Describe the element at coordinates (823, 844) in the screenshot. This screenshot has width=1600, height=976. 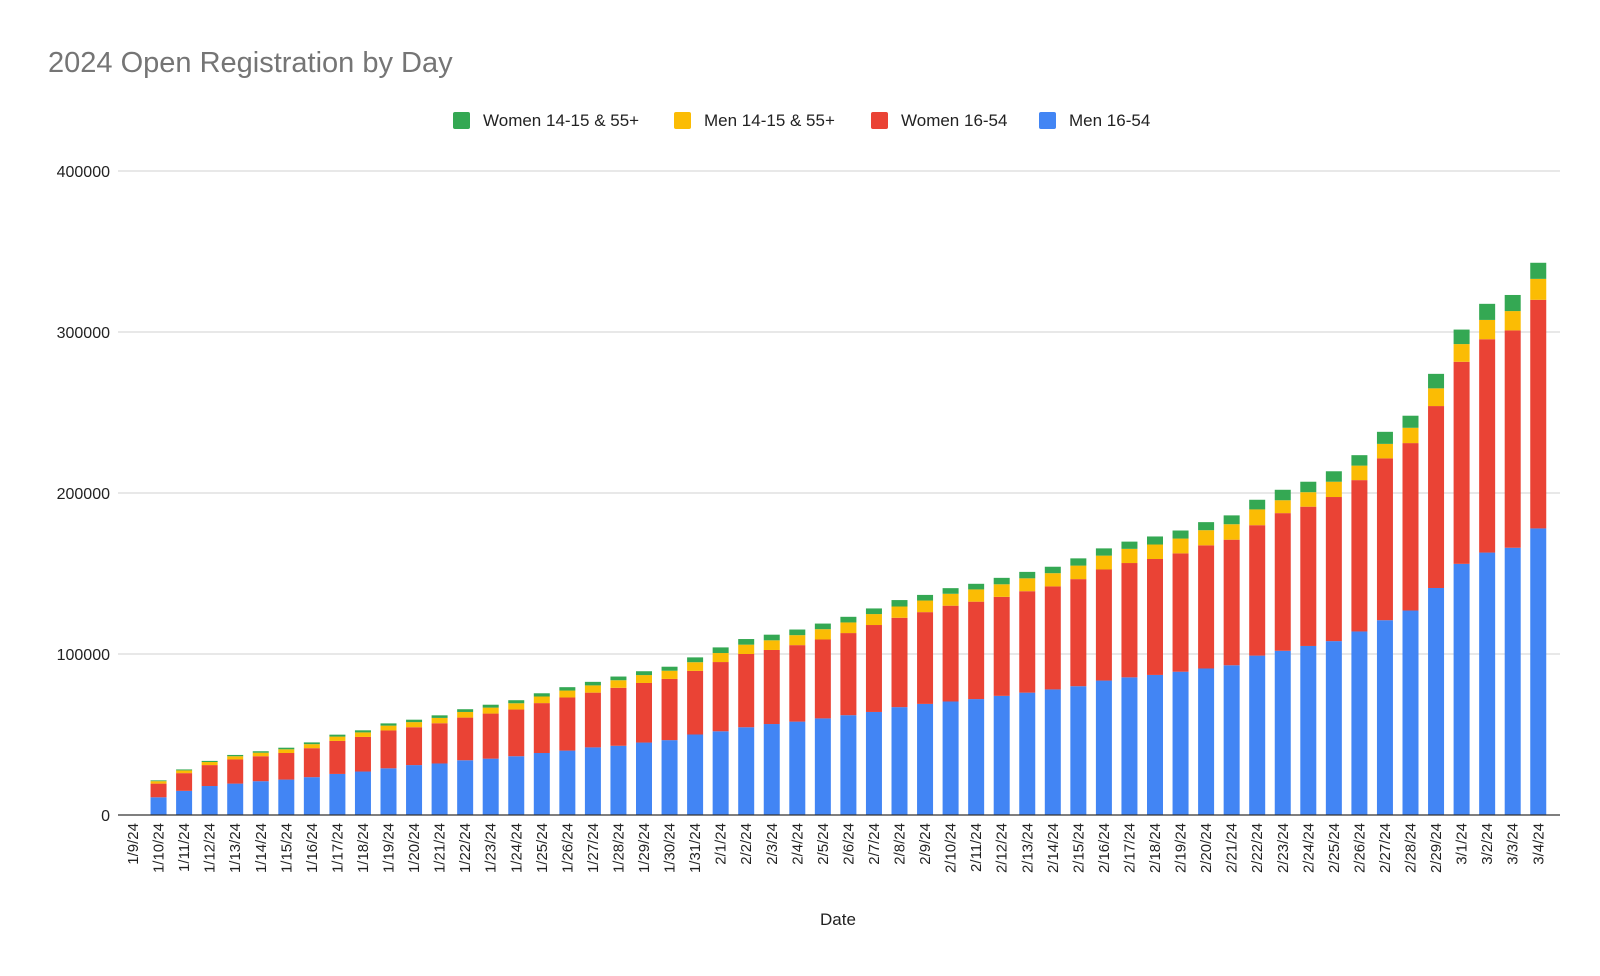
I see `x-tick-label: 2/5/24` at that location.